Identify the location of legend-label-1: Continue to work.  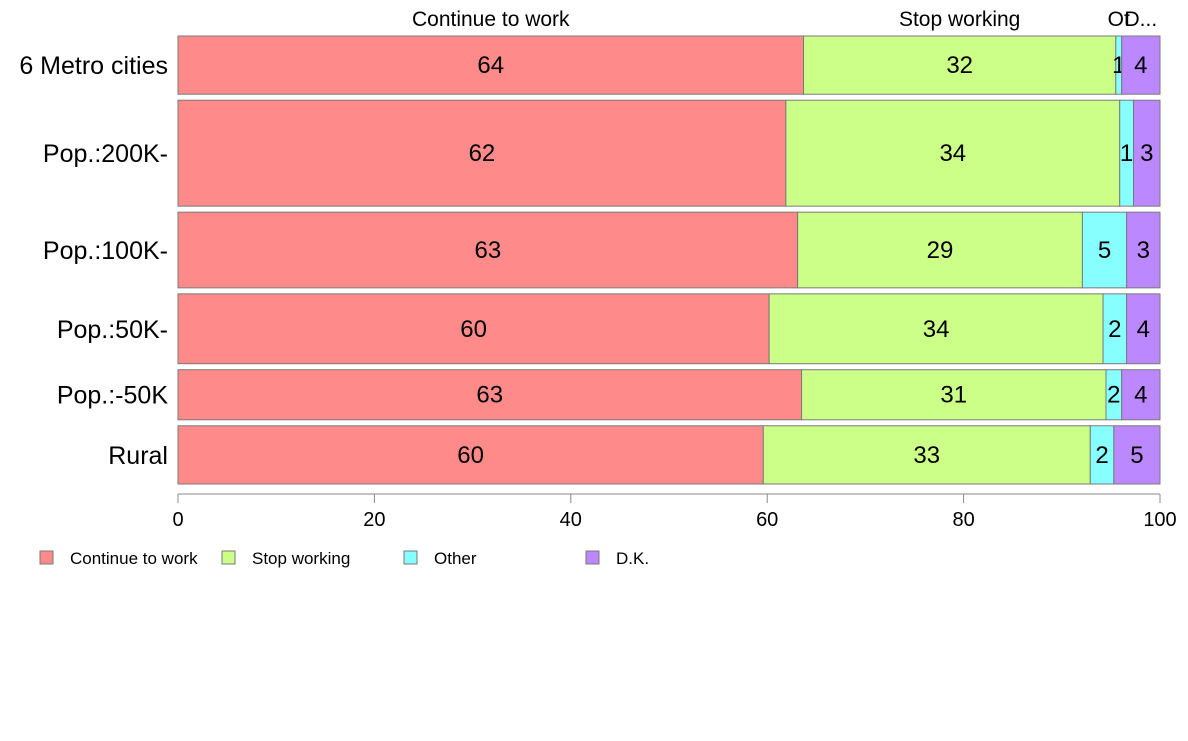
(134, 558).